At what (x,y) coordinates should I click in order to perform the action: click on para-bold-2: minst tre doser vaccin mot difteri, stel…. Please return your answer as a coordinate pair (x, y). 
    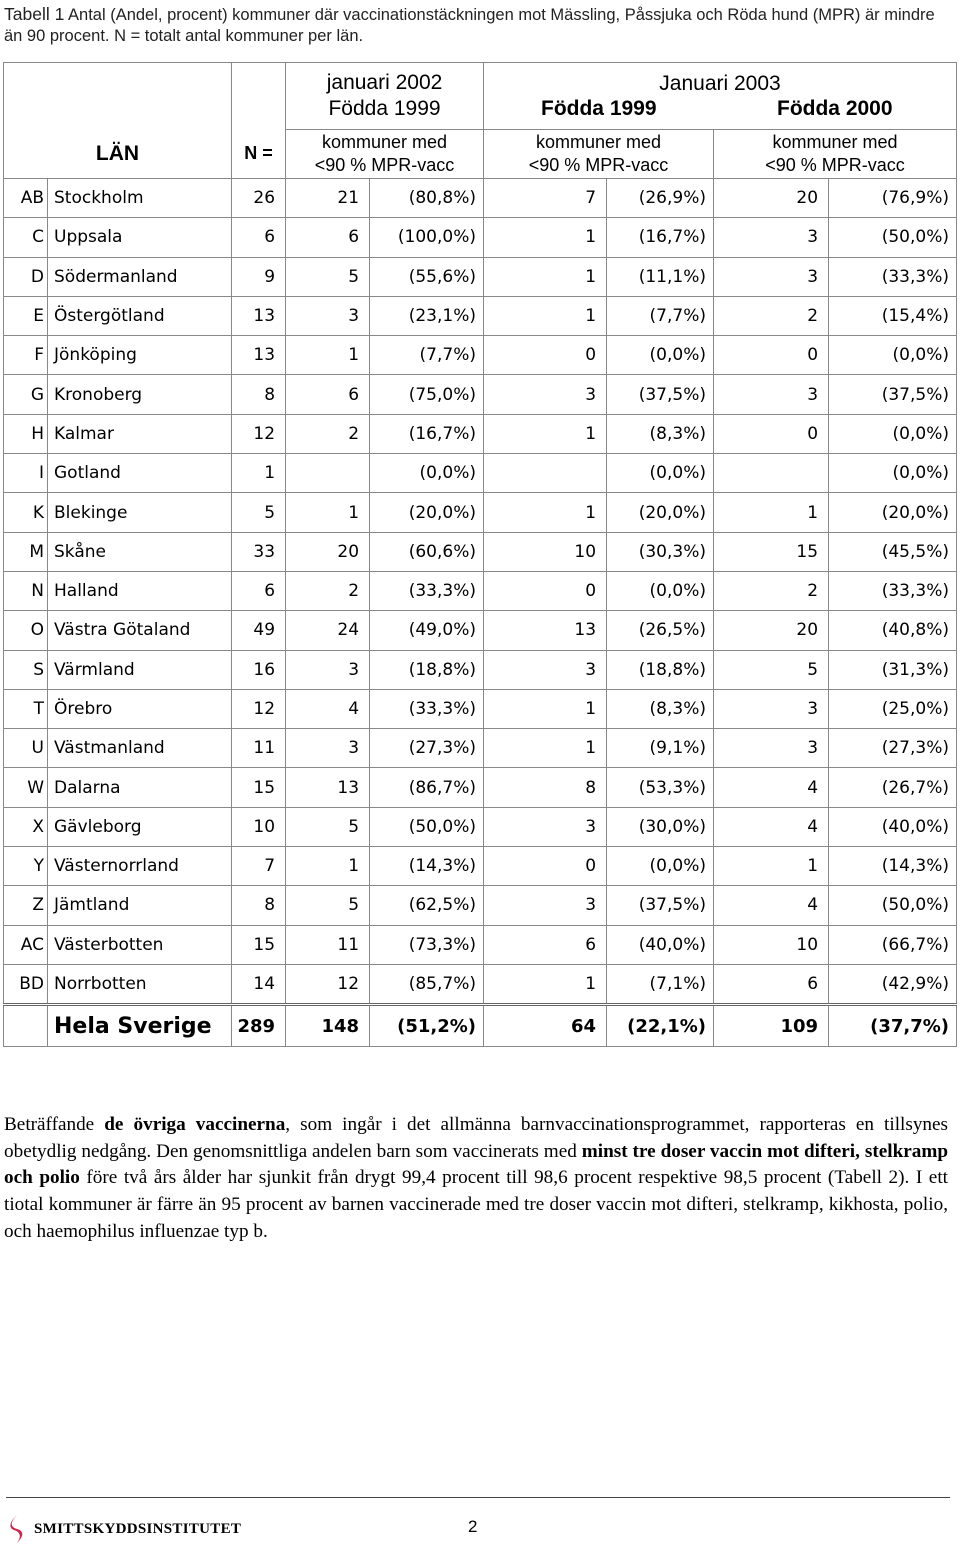
    Looking at the image, I should click on (476, 1164).